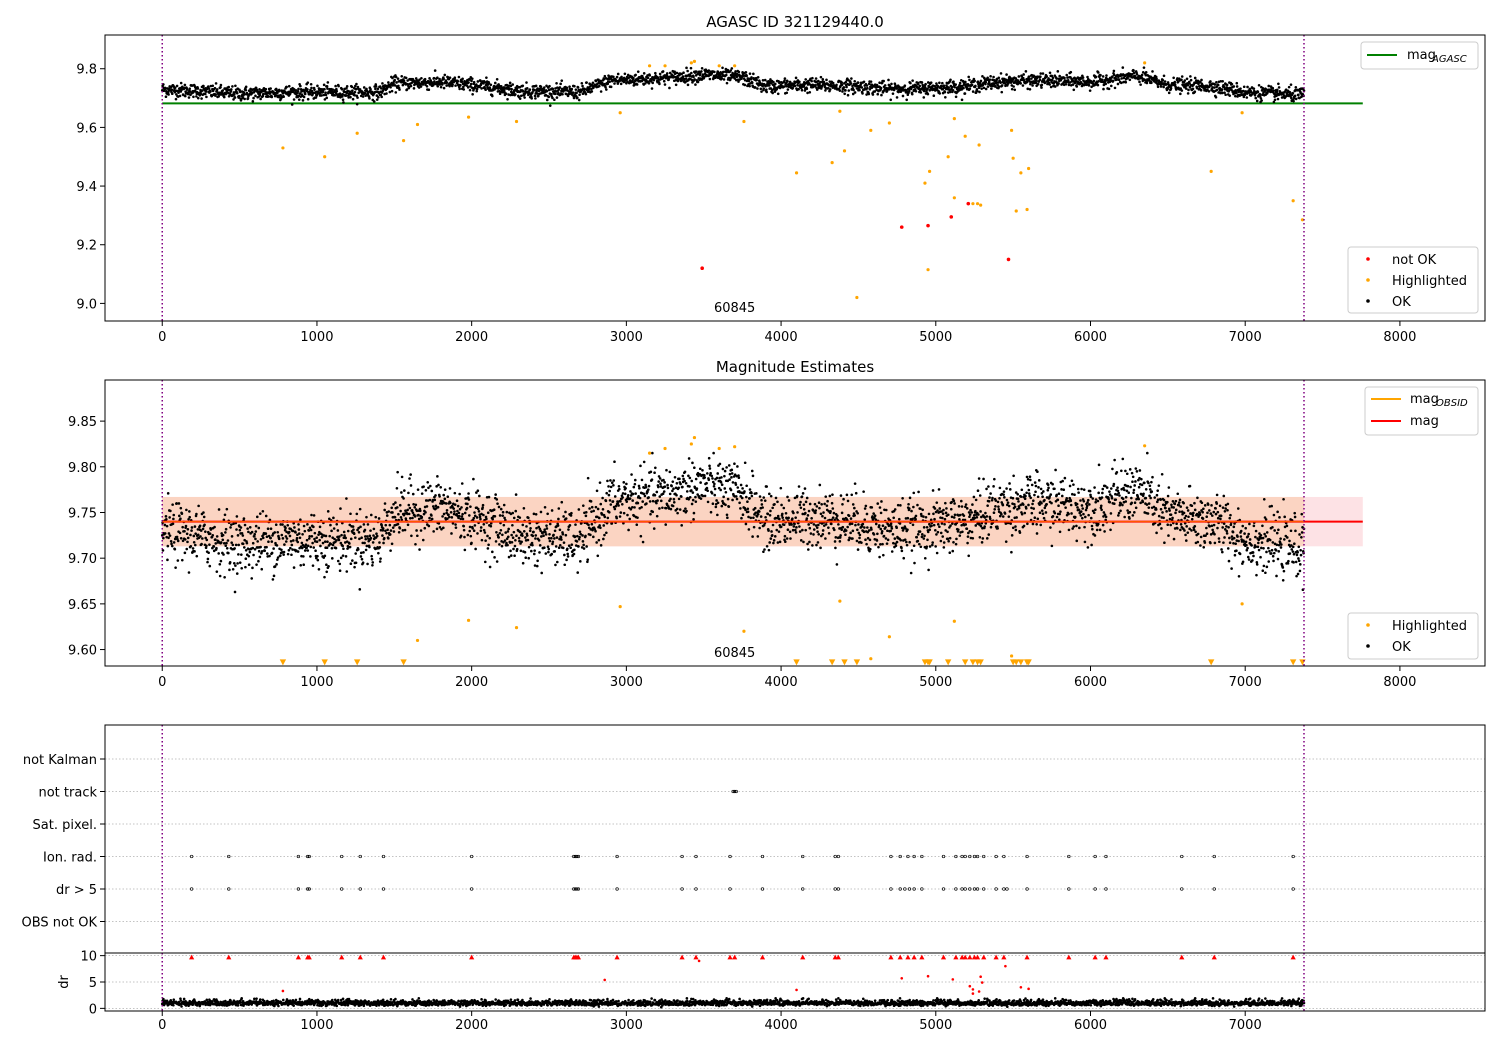 The width and height of the screenshot is (1500, 1050). Describe the element at coordinates (1368, 301) in the screenshot. I see `legend-point-swatch` at that location.